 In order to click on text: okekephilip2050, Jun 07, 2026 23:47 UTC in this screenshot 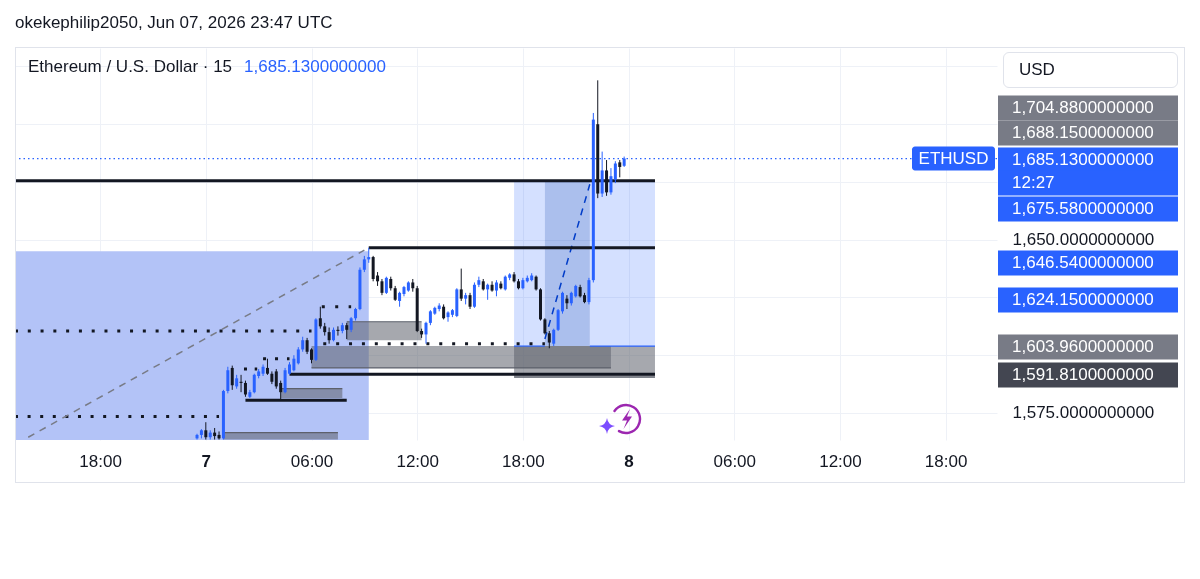, I will do `click(174, 23)`.